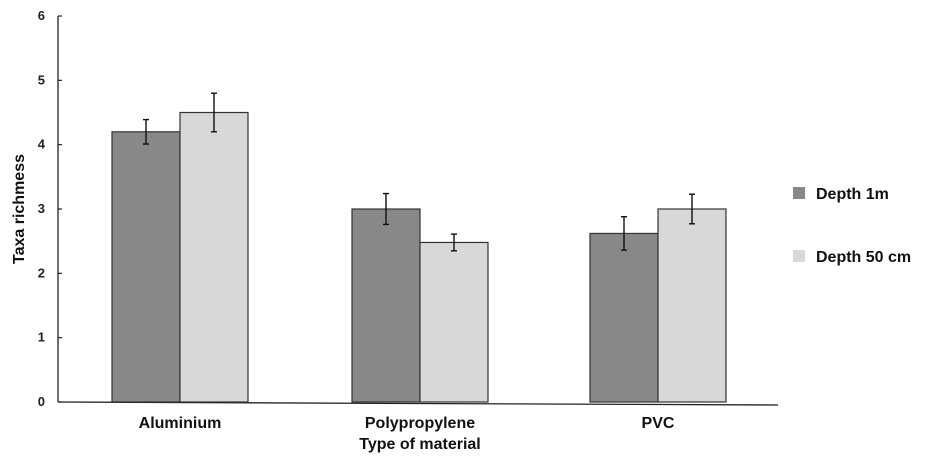 This screenshot has height=457, width=926. What do you see at coordinates (852, 226) in the screenshot?
I see `legend: Depth 1m Depth 50 cm` at bounding box center [852, 226].